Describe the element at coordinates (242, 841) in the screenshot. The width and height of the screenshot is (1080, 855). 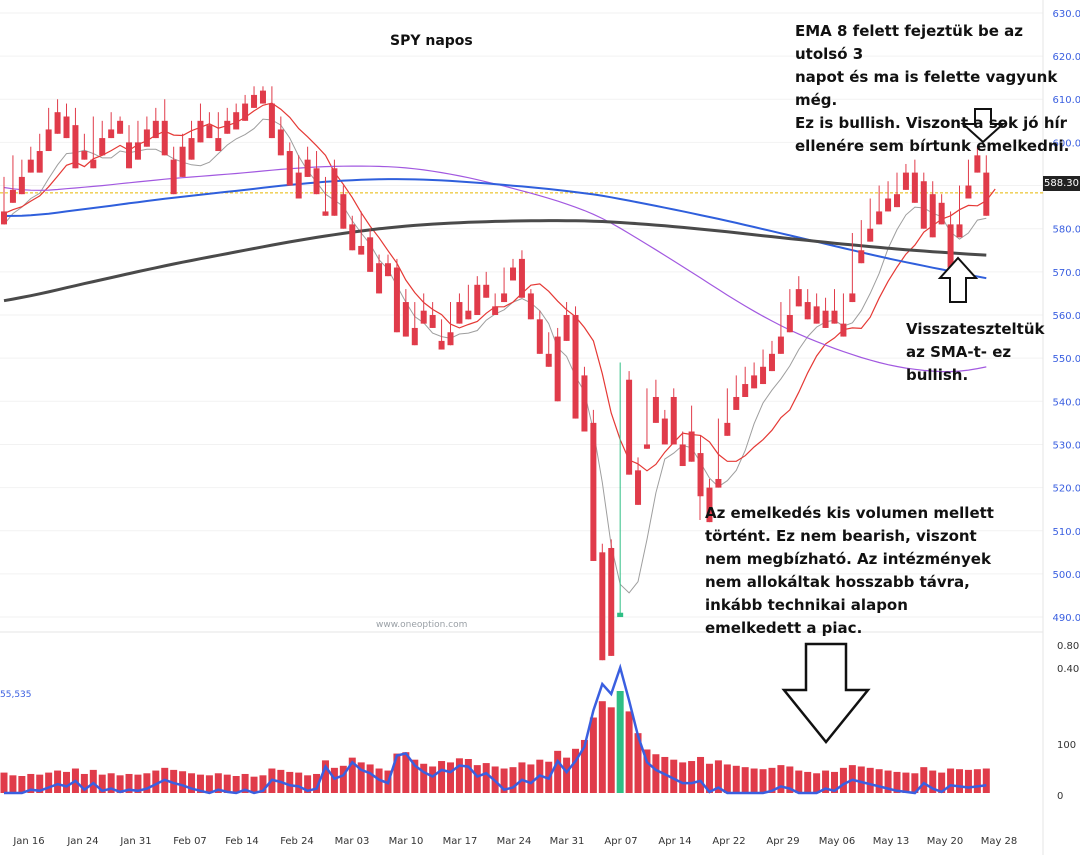
I see `time-tick-label: Feb 14` at that location.